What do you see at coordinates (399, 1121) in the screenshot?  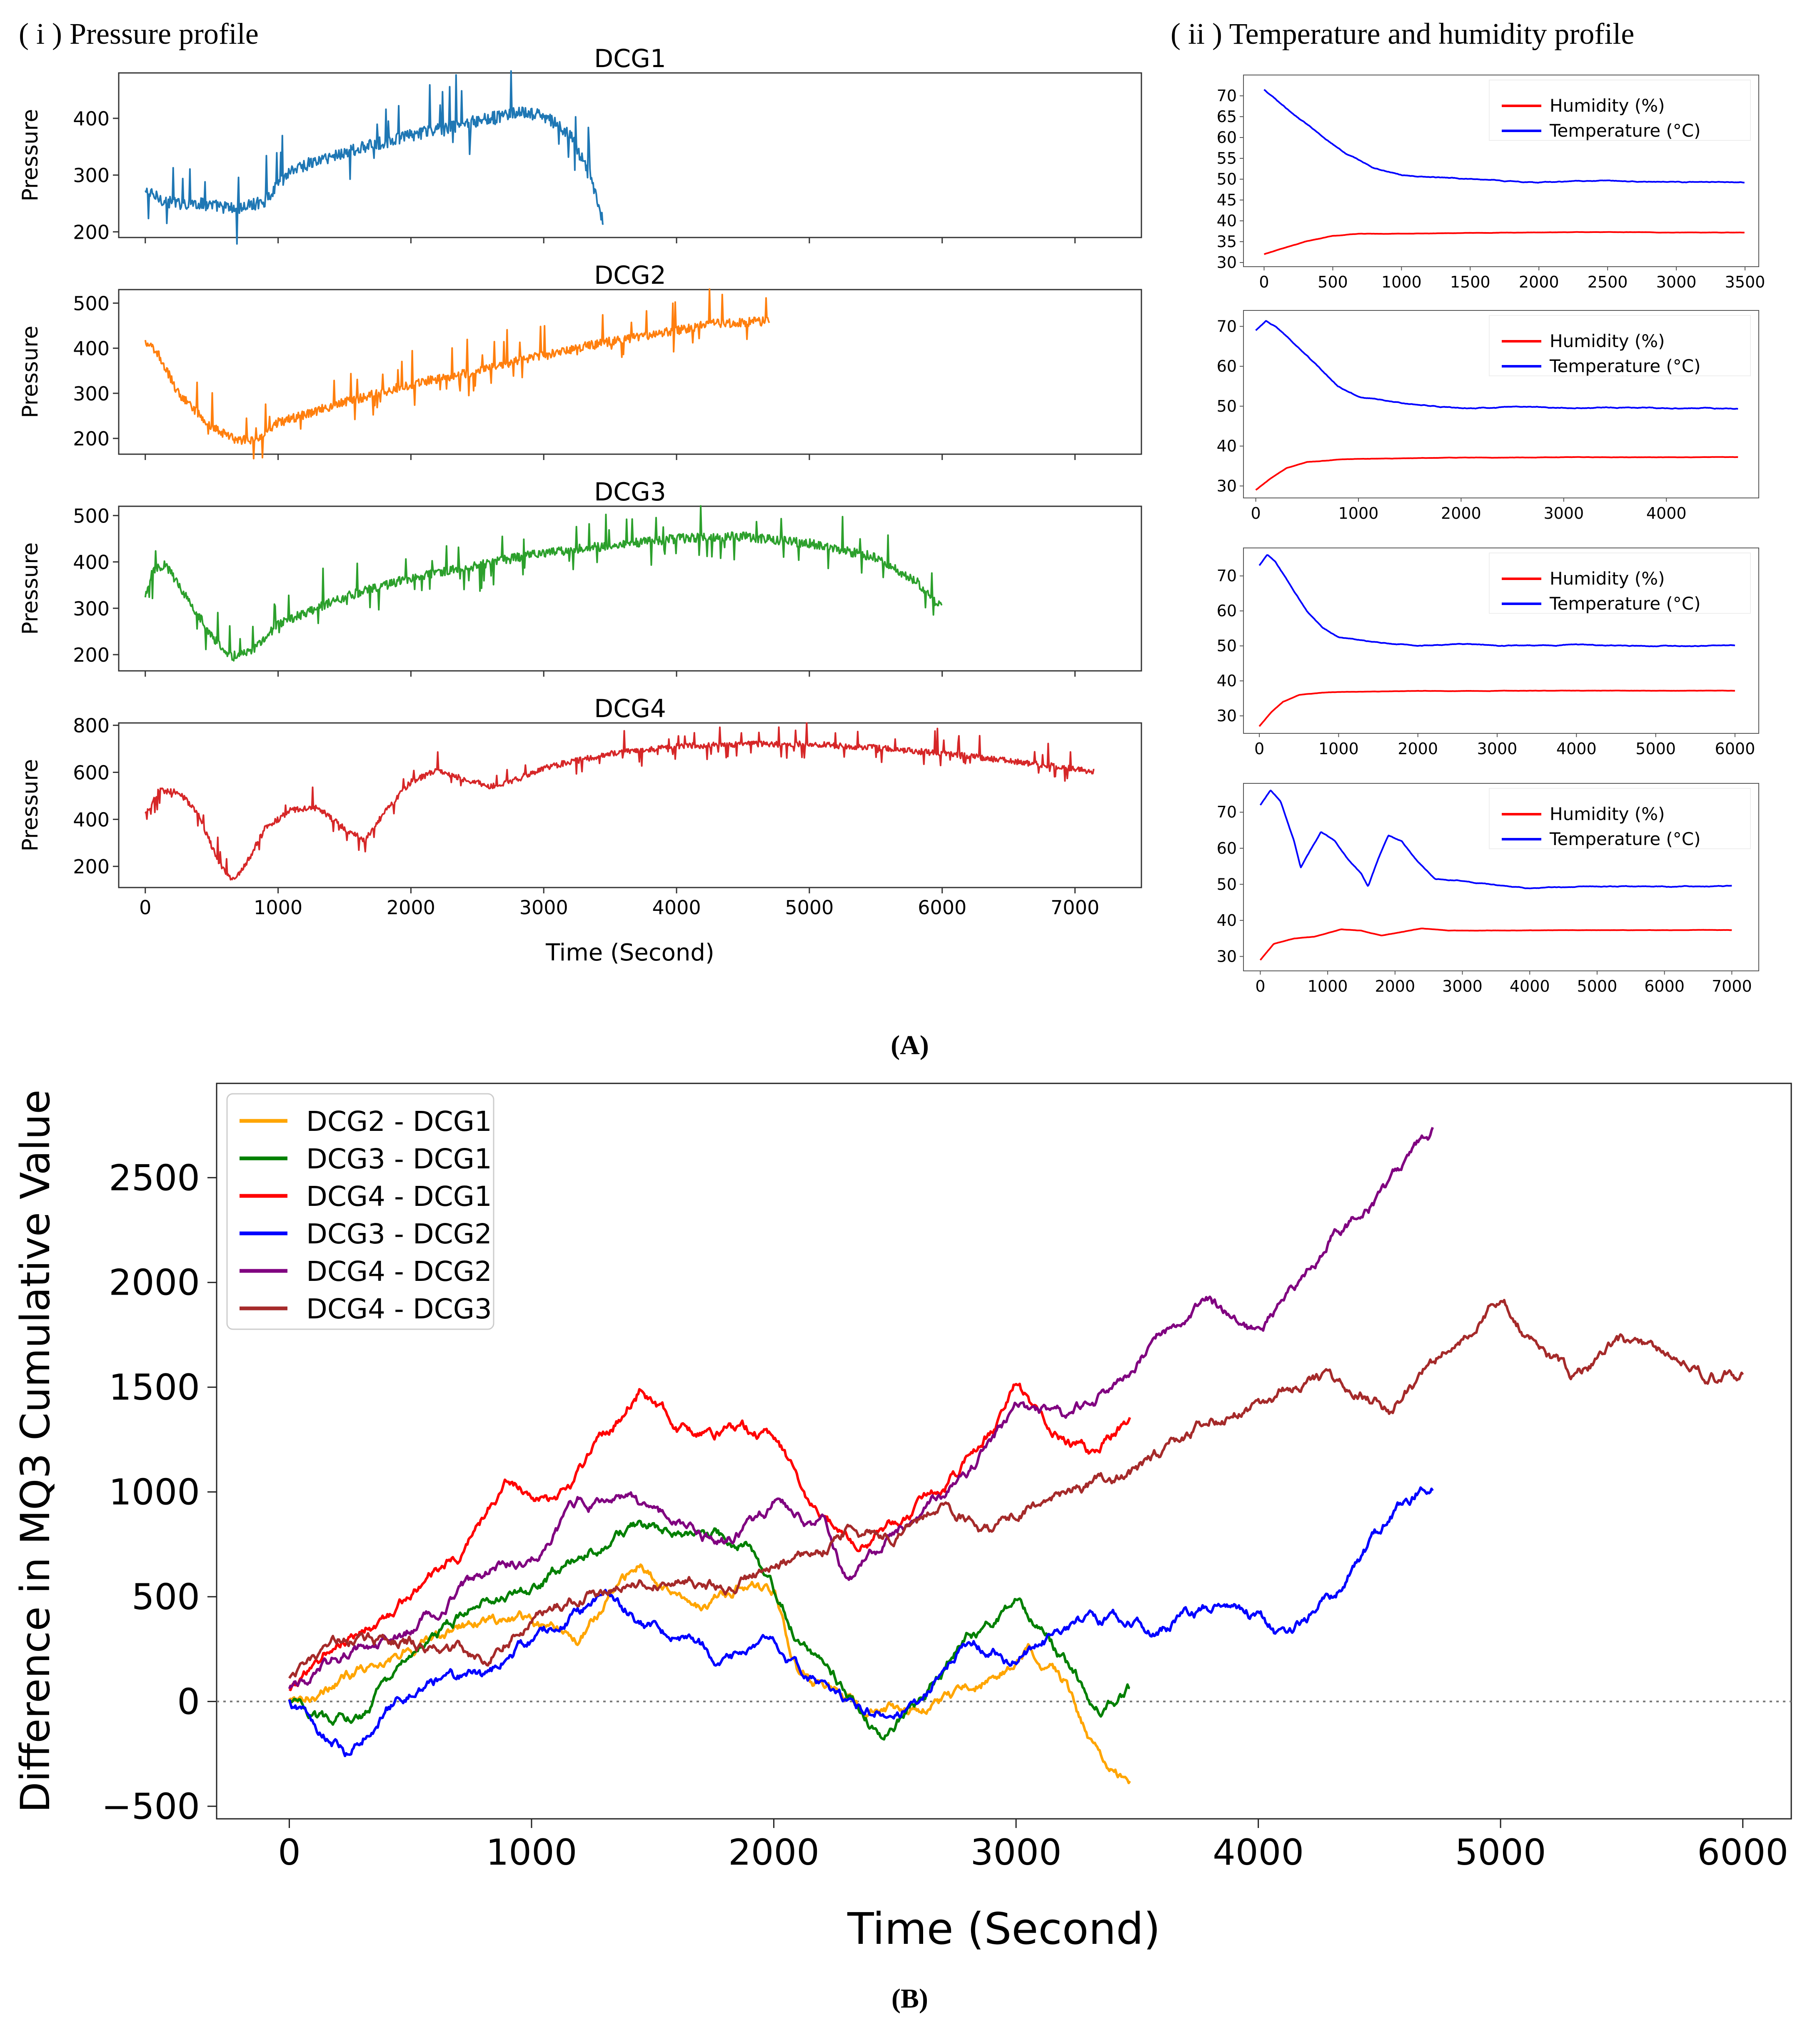 I see `legend-label: DCG2 - DCG1` at bounding box center [399, 1121].